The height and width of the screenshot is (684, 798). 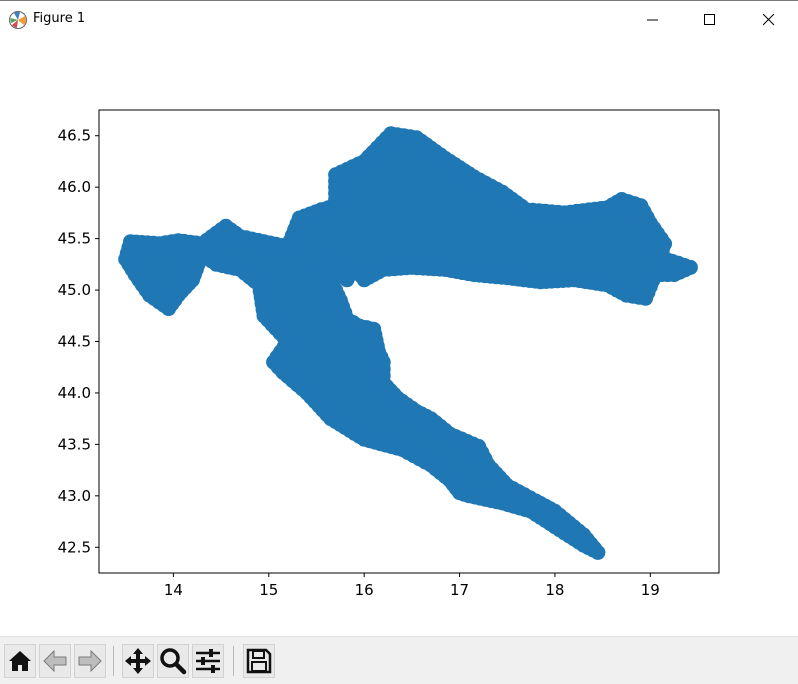 I want to click on zoom-button, so click(x=173, y=661).